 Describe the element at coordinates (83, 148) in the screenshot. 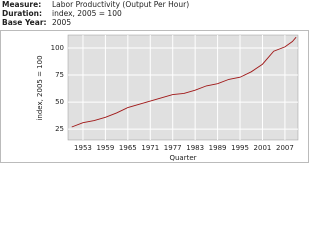

I see `x-tick-label: 1953` at that location.